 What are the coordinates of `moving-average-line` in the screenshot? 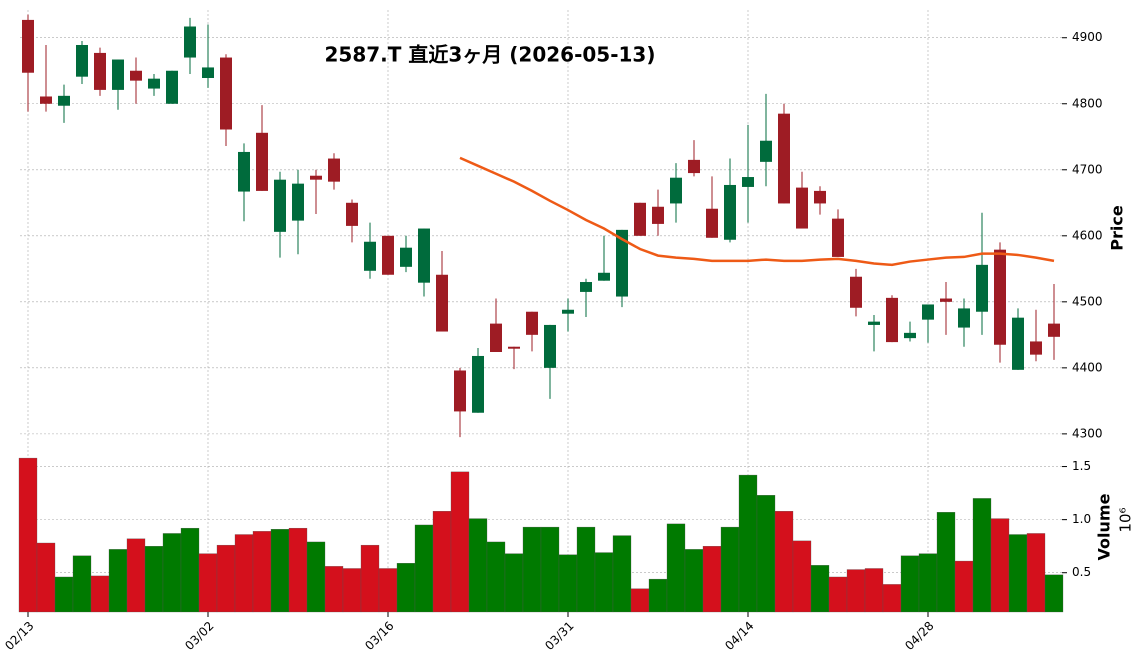 It's located at (757, 211).